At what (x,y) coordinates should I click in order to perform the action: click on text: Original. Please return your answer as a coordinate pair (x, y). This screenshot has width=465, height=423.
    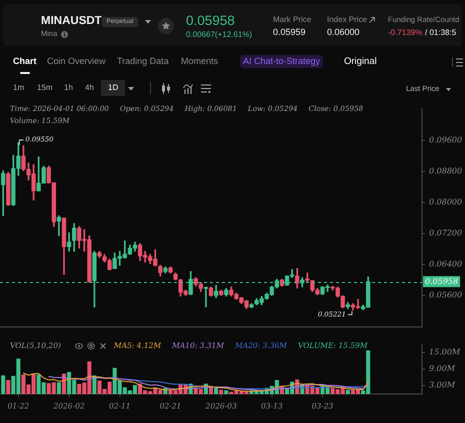
    Looking at the image, I should click on (360, 61).